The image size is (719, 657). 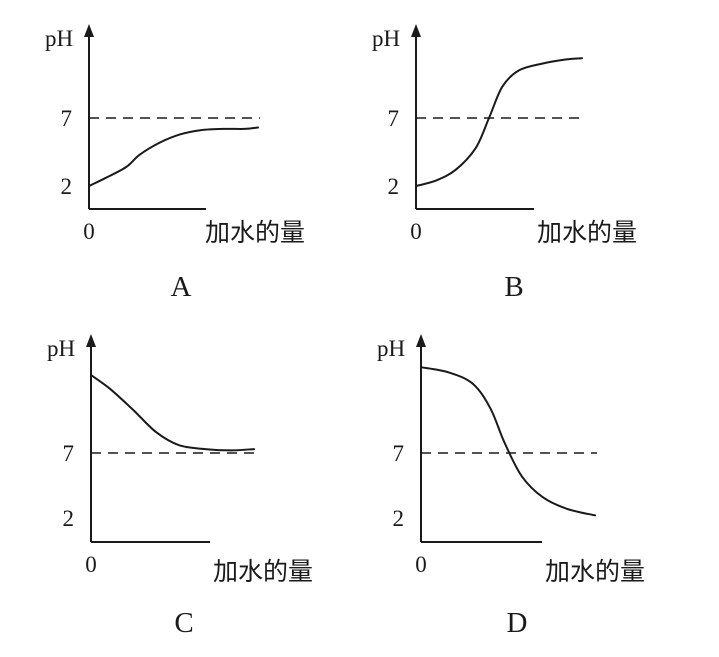 I want to click on y-tick-7-a: 7, so click(x=67, y=118).